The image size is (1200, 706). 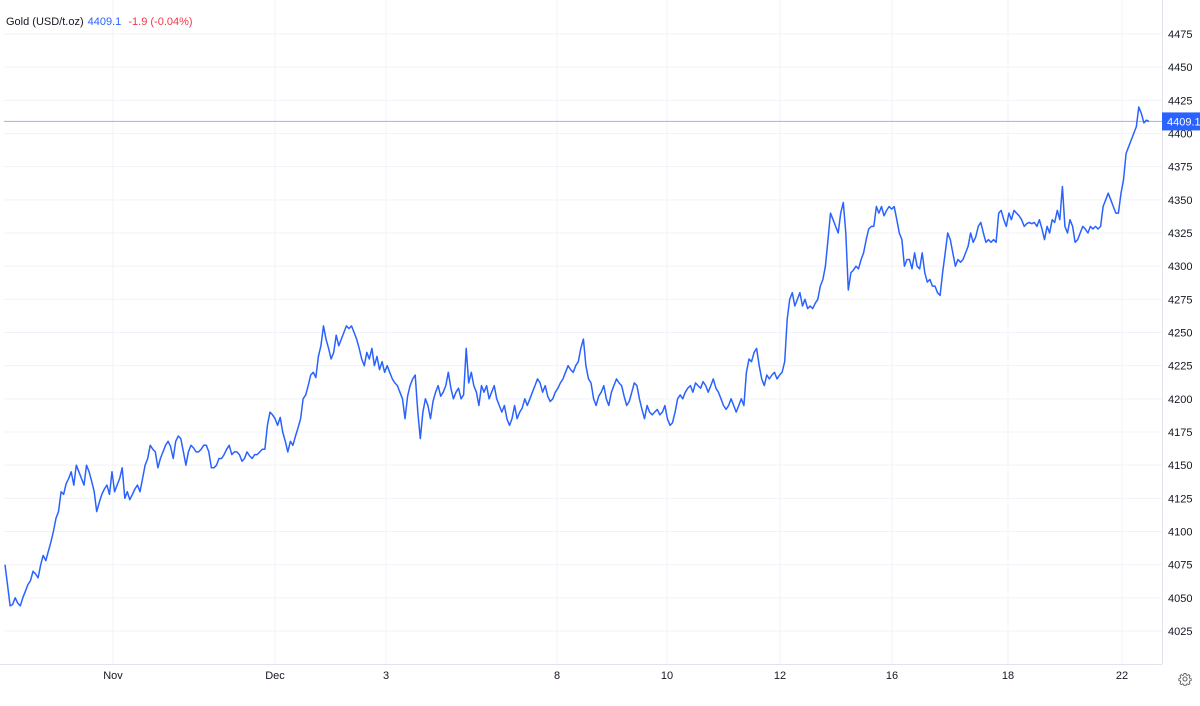 What do you see at coordinates (1183, 122) in the screenshot?
I see `last-price-text: 4409.1` at bounding box center [1183, 122].